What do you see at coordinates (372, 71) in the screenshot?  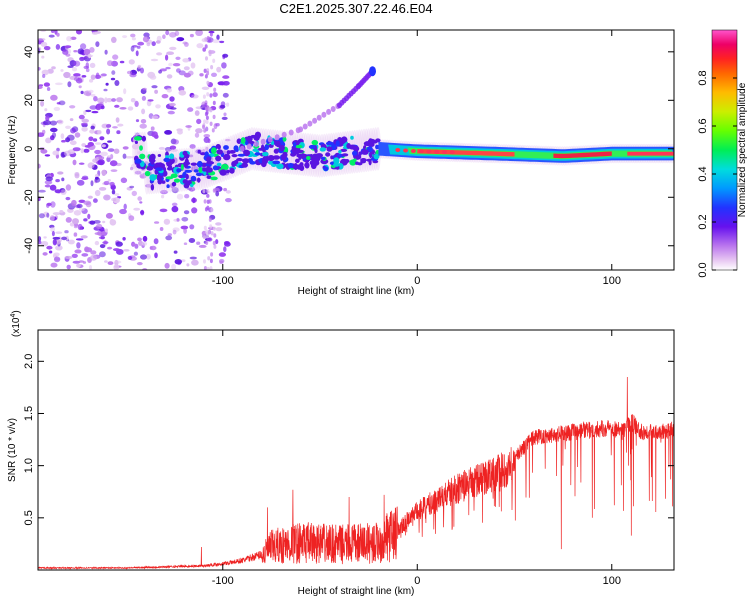 I see `harmonic-end` at bounding box center [372, 71].